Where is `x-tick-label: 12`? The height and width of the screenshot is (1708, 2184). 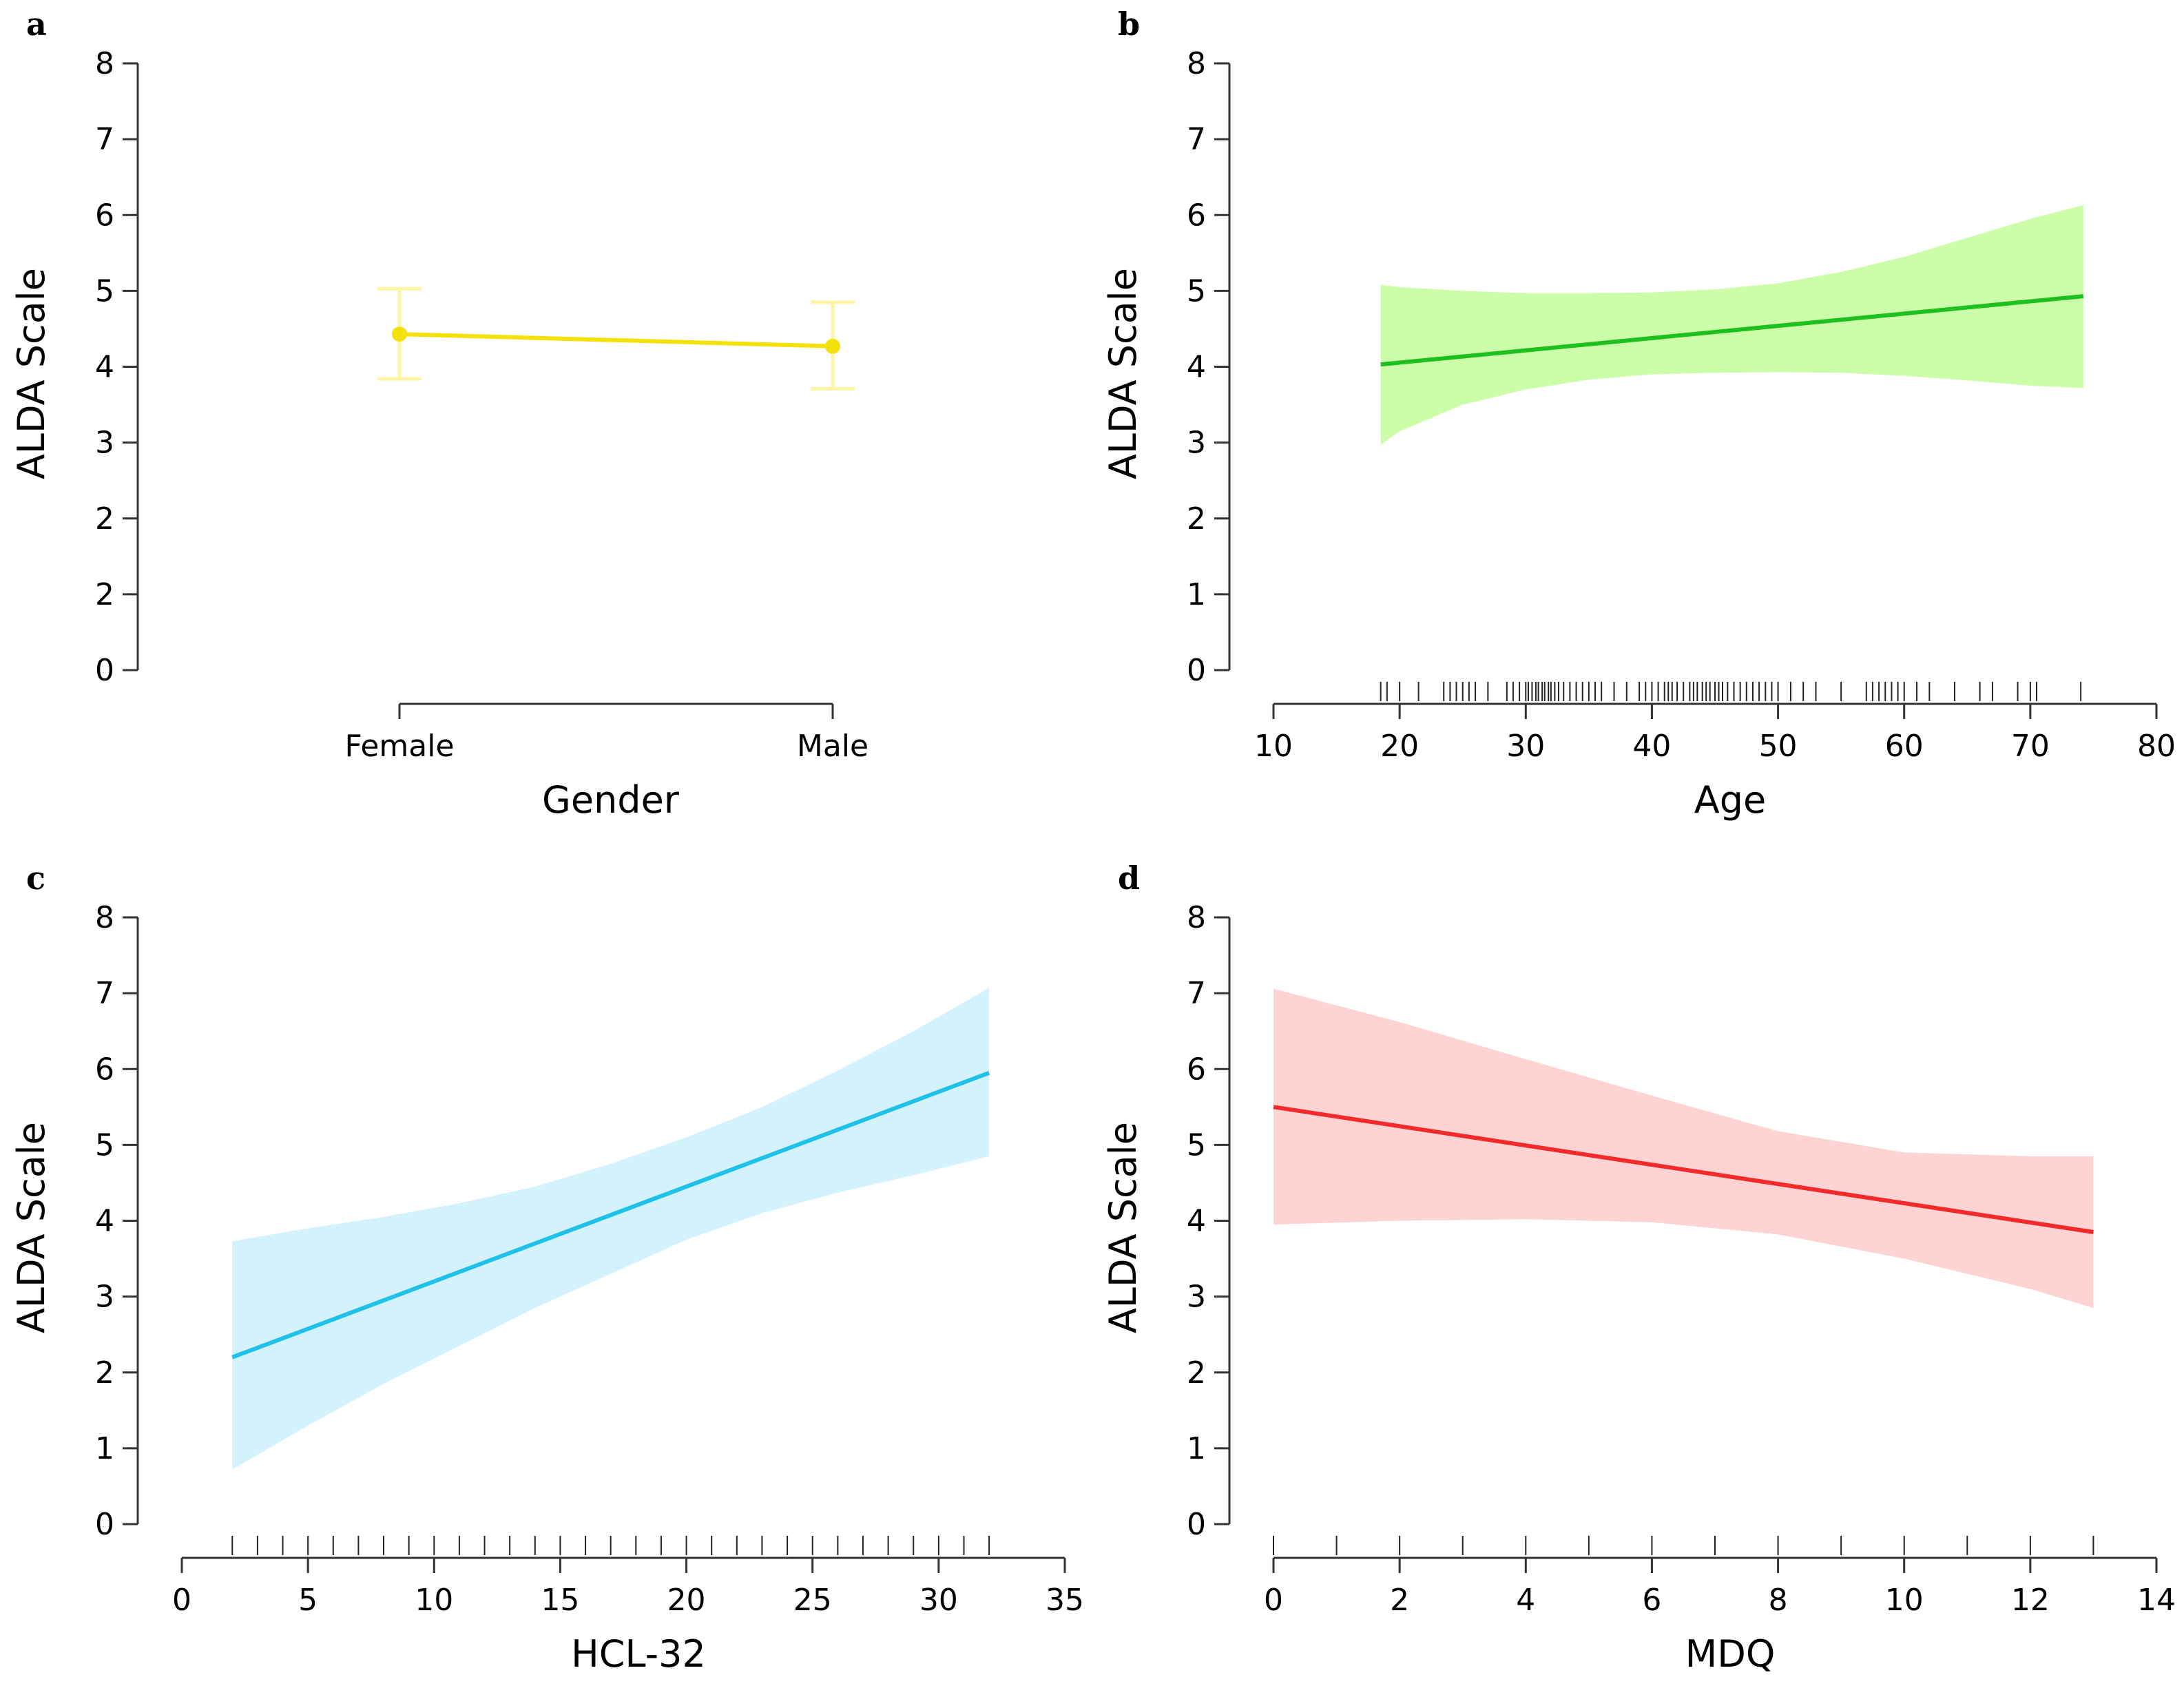 x-tick-label: 12 is located at coordinates (2030, 1600).